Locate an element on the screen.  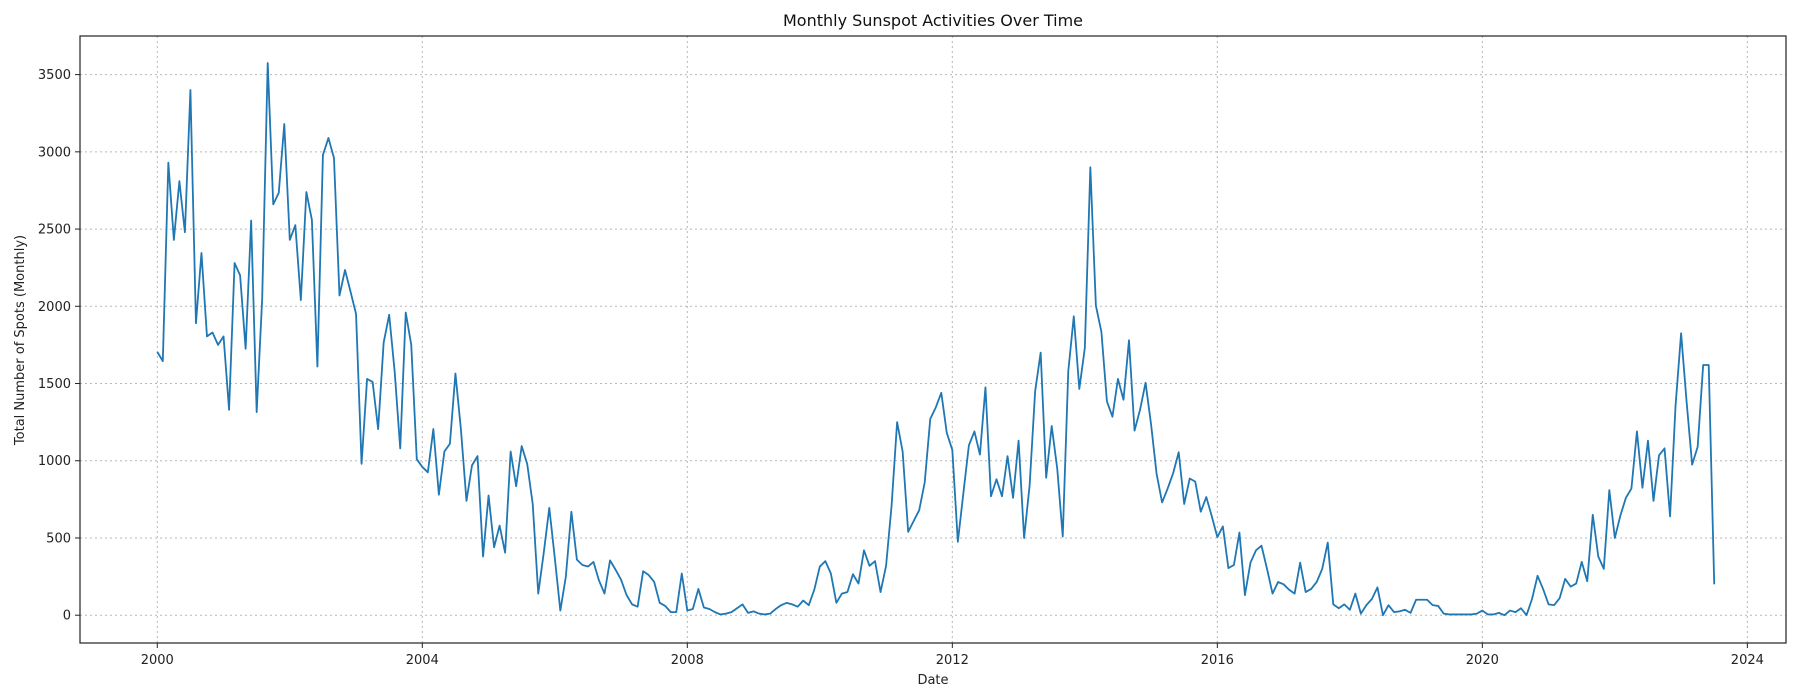
y-tick-label: 2500 is located at coordinates (54, 230).